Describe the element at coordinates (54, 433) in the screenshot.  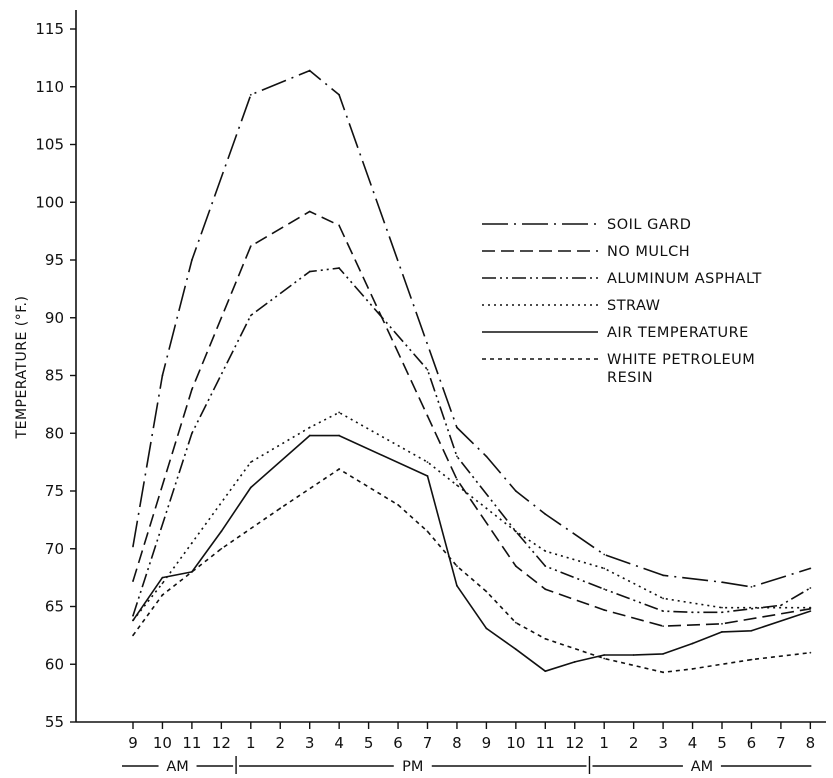
I see `y-tick-label: 80` at that location.